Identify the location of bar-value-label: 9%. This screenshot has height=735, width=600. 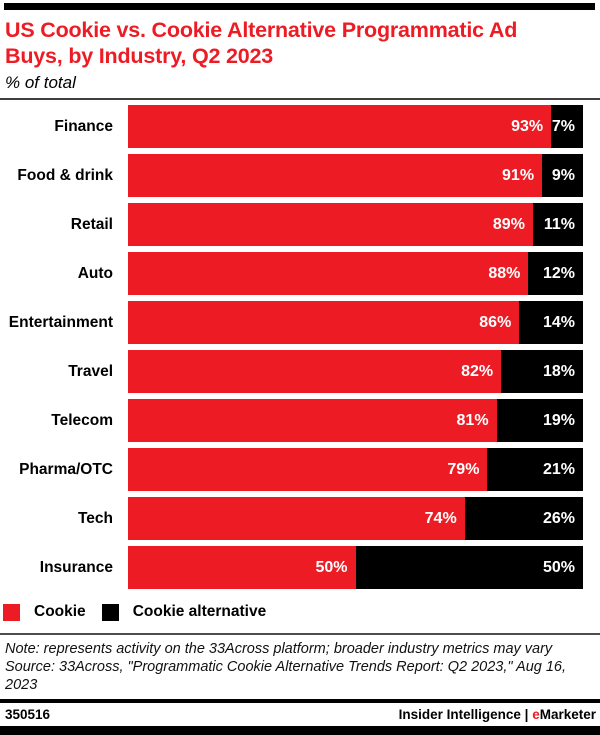
(563, 175).